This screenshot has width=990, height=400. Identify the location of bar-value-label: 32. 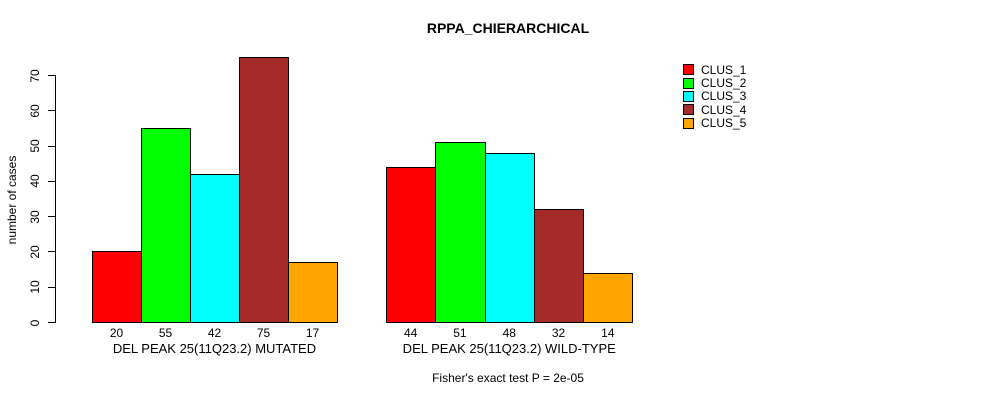
(558, 333).